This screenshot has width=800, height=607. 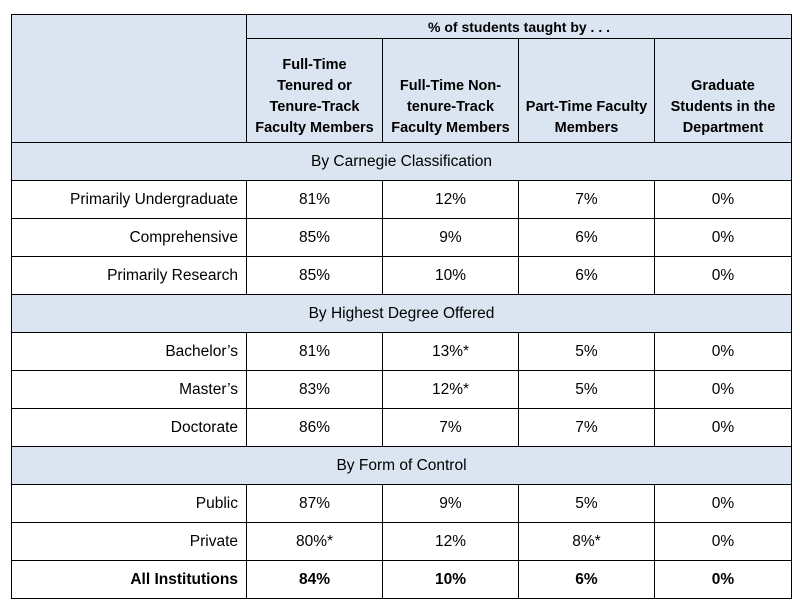 What do you see at coordinates (401, 313) in the screenshot?
I see `section-title: By Highest Degree Offered` at bounding box center [401, 313].